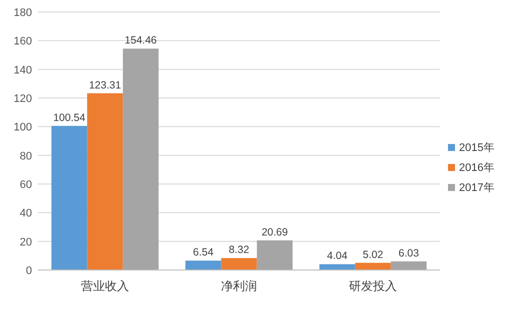 The image size is (513, 309). Describe the element at coordinates (23, 42) in the screenshot. I see `y-tick-label: 160` at that location.